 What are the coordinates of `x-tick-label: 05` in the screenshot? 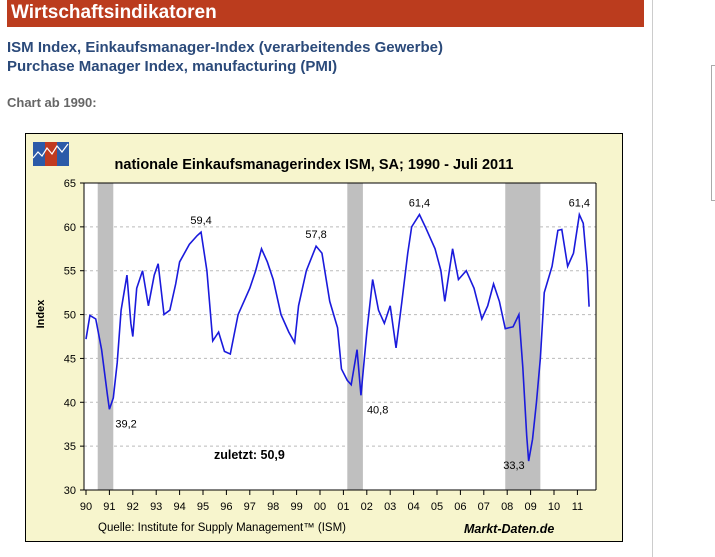 It's located at (437, 507).